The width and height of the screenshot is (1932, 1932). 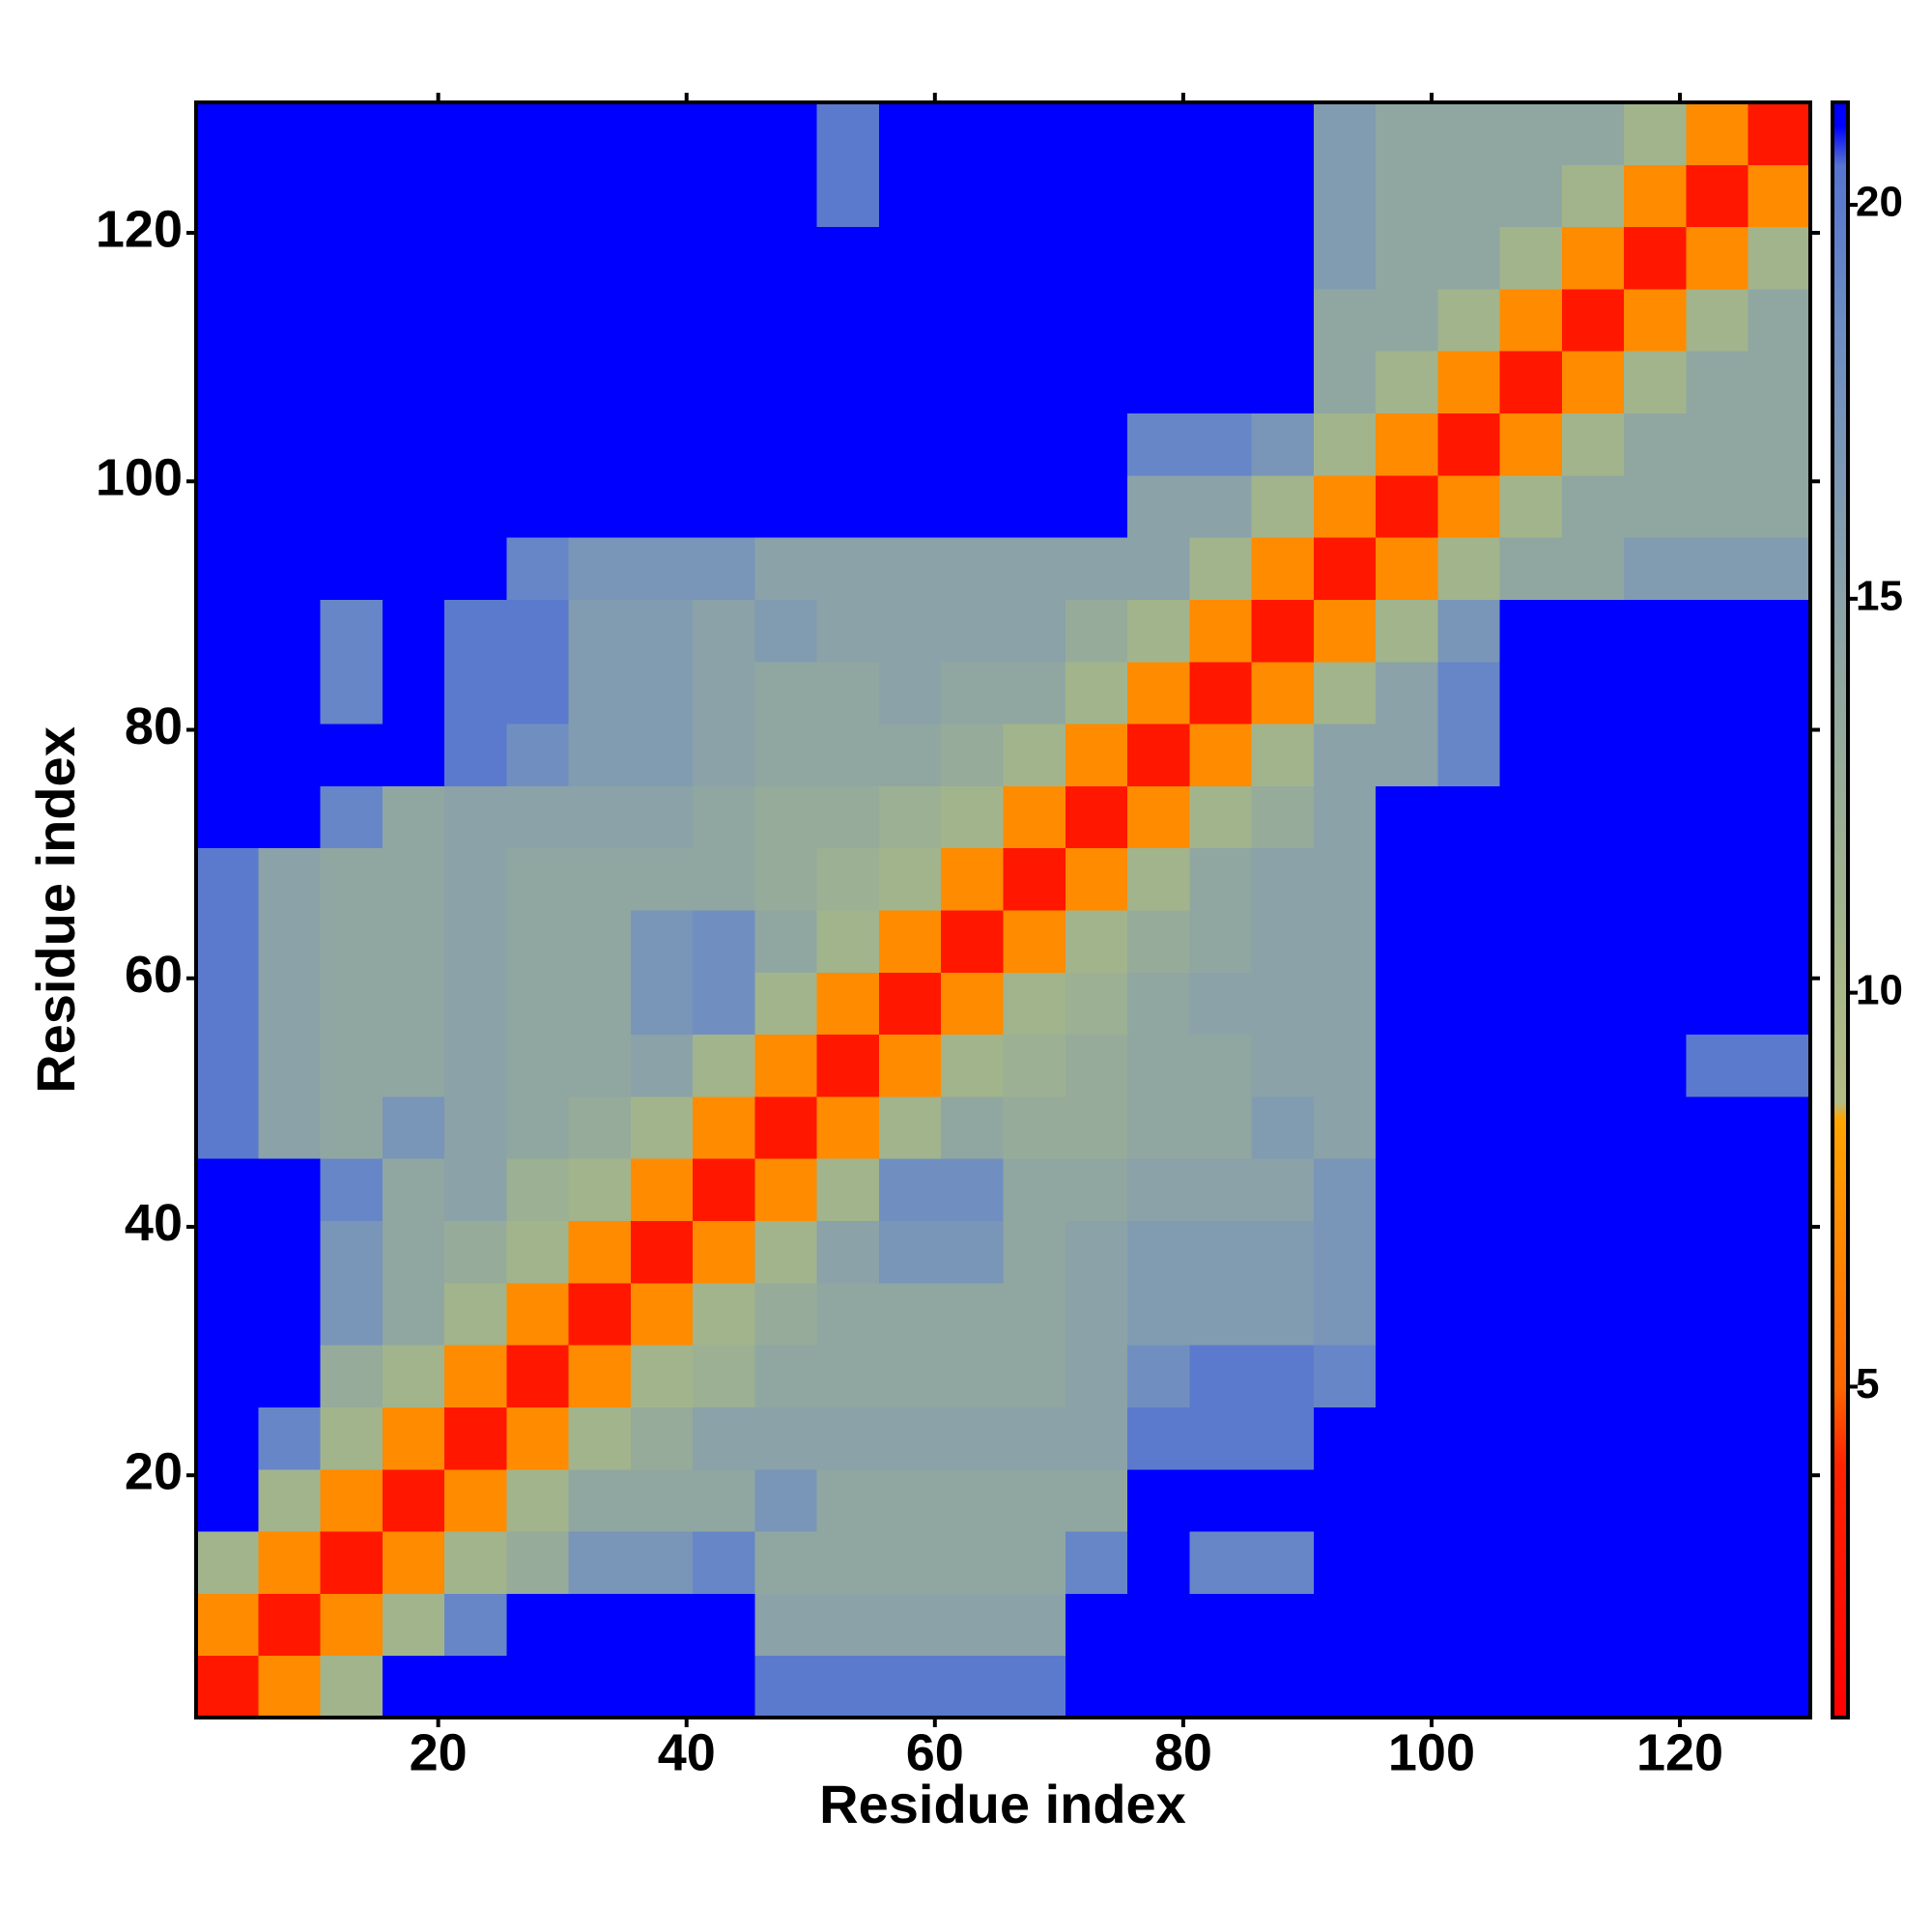 What do you see at coordinates (154, 1471) in the screenshot?
I see `y-tick-label: 20` at bounding box center [154, 1471].